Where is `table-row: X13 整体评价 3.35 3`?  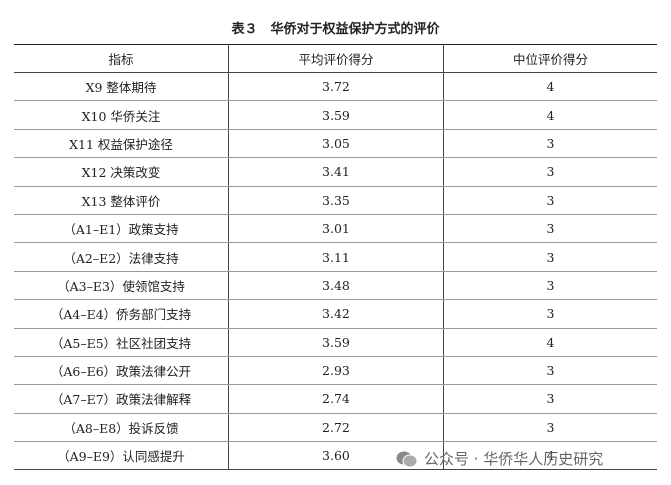 table-row: X13 整体评价 3.35 3 is located at coordinates (335, 200).